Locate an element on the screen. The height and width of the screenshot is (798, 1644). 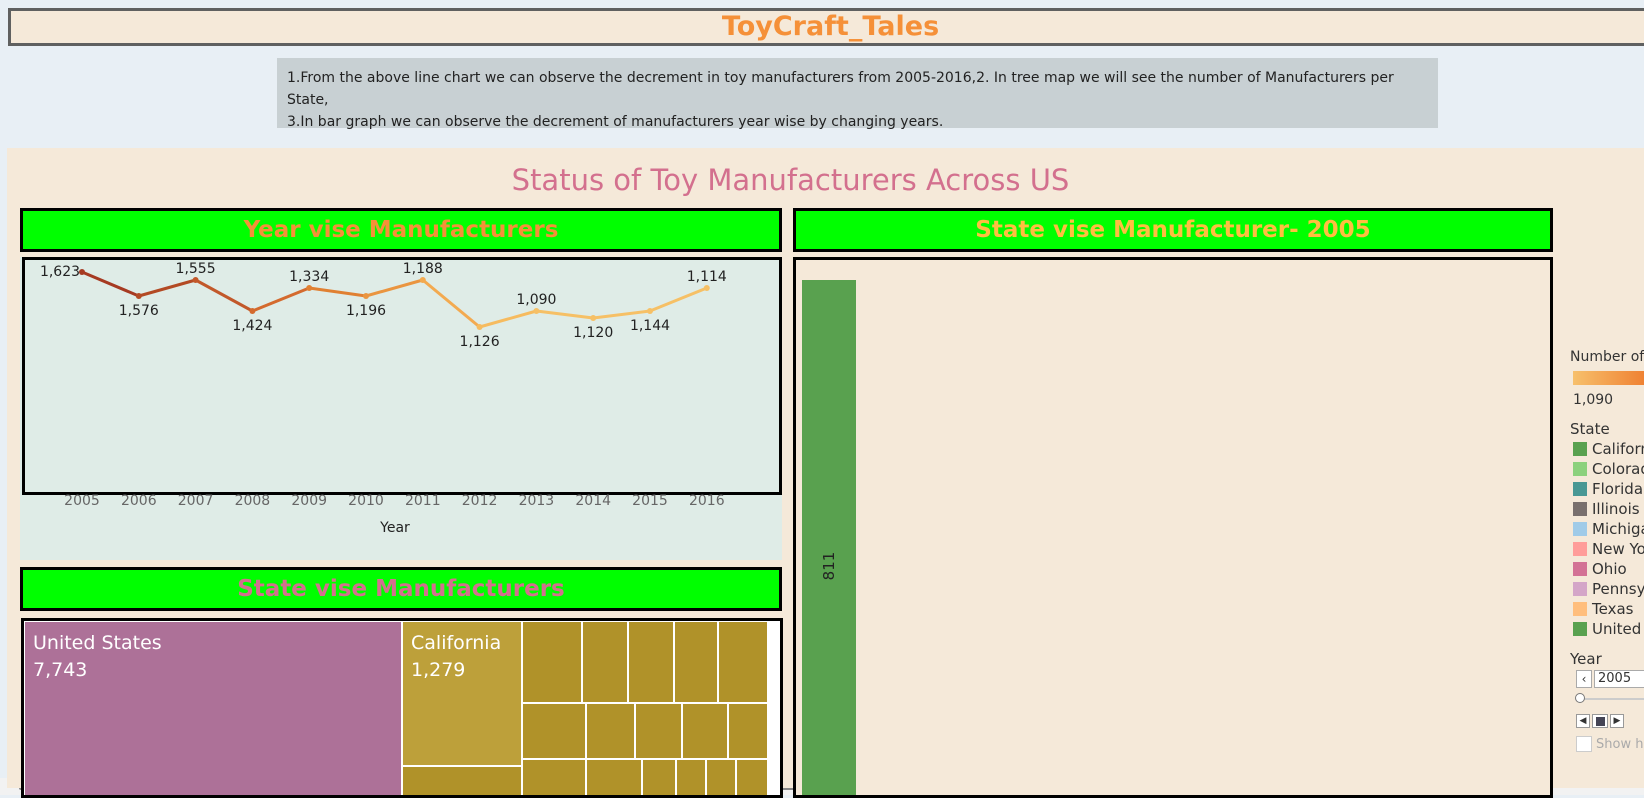
treemap-header: State vise Manufacturers is located at coordinates (401, 589).